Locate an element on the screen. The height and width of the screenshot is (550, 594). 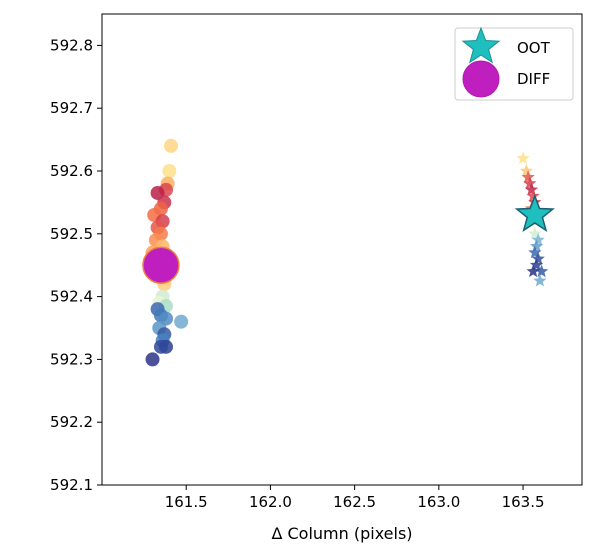
highlight-markers is located at coordinates (348, 238).